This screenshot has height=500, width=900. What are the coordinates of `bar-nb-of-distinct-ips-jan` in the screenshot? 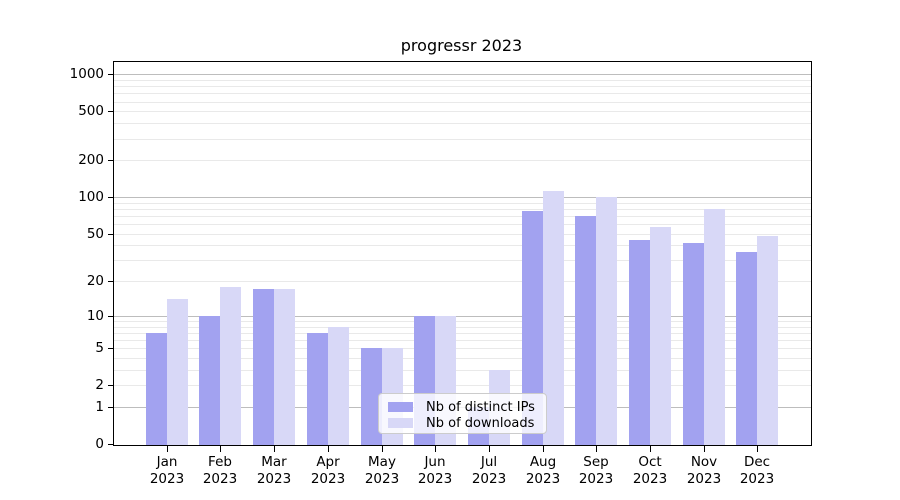 It's located at (156, 389).